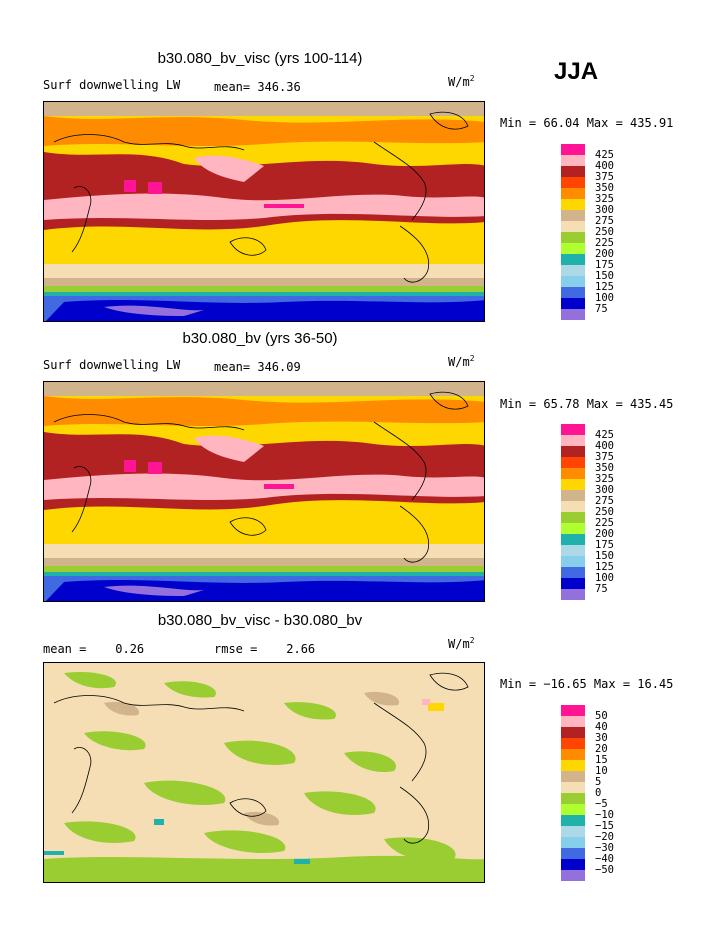 This screenshot has width=723, height=935. I want to click on legend1-label: 300, so click(604, 210).